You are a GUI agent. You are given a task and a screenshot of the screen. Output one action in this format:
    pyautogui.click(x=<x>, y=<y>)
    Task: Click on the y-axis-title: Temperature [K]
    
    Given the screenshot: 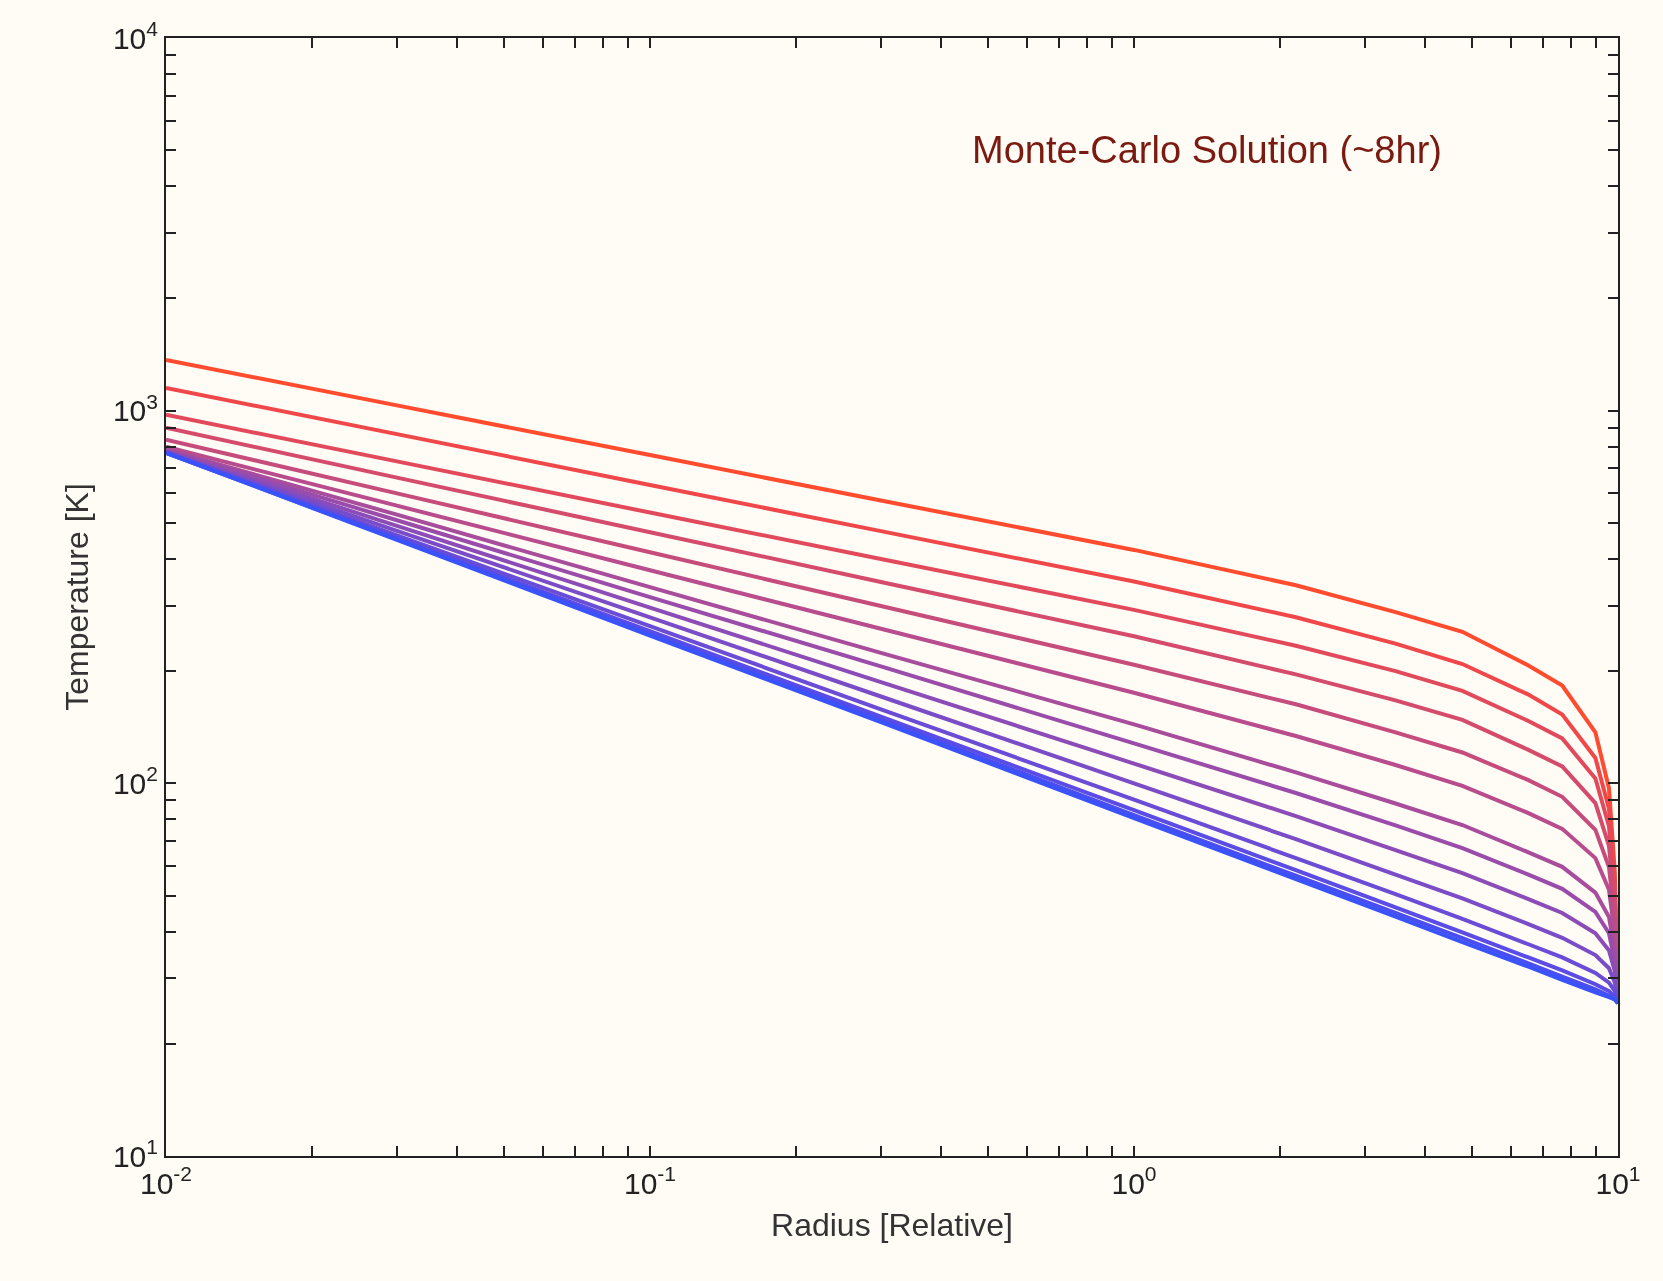 What is the action you would take?
    pyautogui.click(x=76, y=597)
    